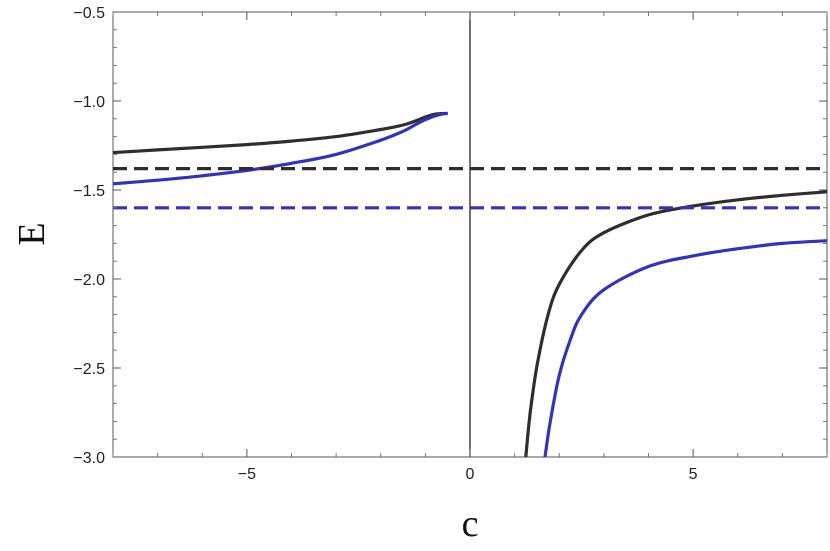  I want to click on y-axis-title: E, so click(32, 233).